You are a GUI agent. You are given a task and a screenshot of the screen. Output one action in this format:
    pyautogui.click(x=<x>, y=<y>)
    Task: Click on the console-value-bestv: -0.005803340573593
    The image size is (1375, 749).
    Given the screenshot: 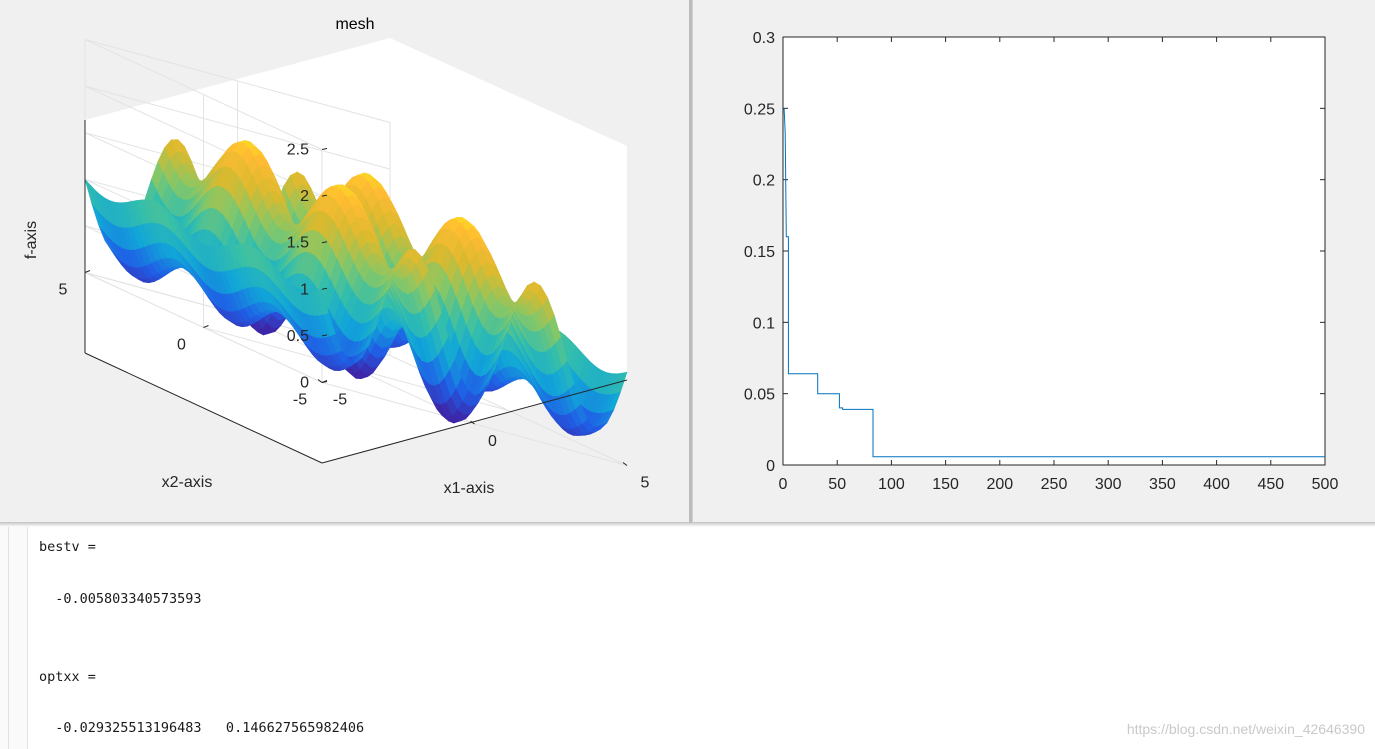 What is the action you would take?
    pyautogui.click(x=120, y=599)
    